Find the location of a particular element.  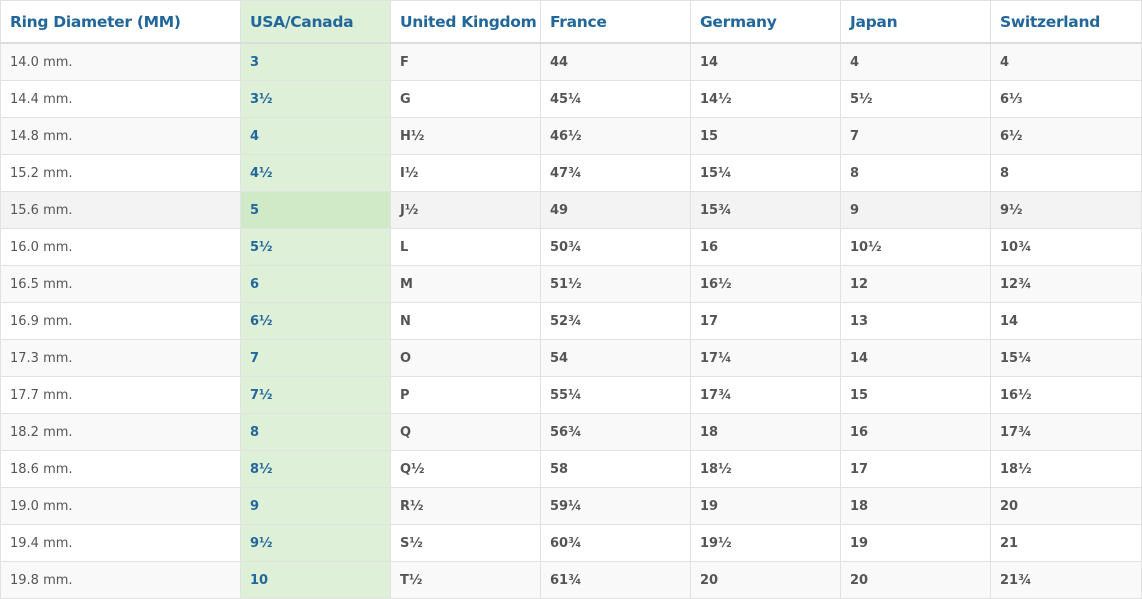

cell-usa-canada: 9½ is located at coordinates (315, 543).